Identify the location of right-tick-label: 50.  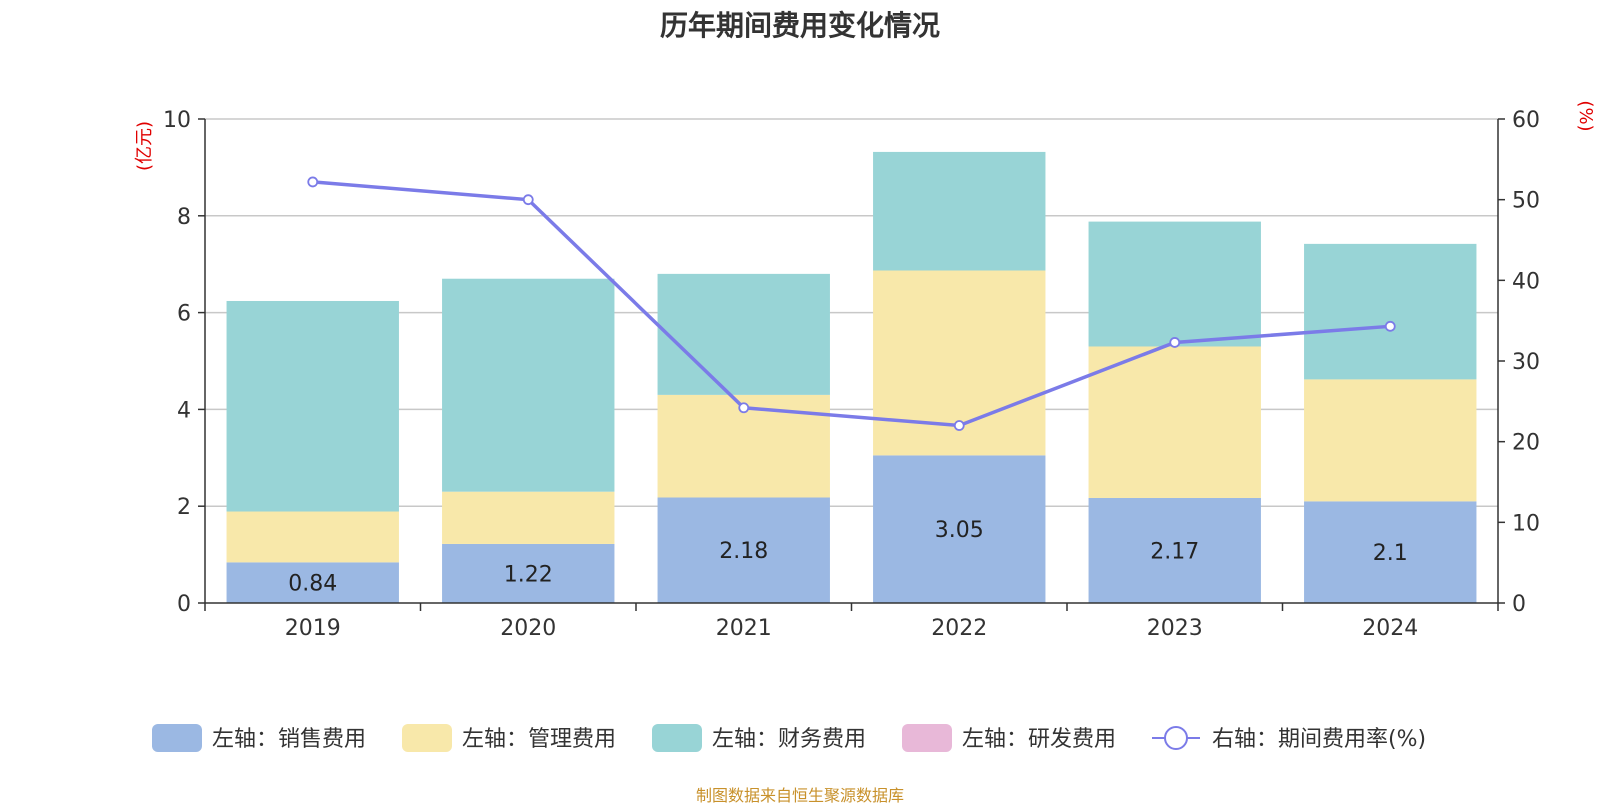
(1526, 201).